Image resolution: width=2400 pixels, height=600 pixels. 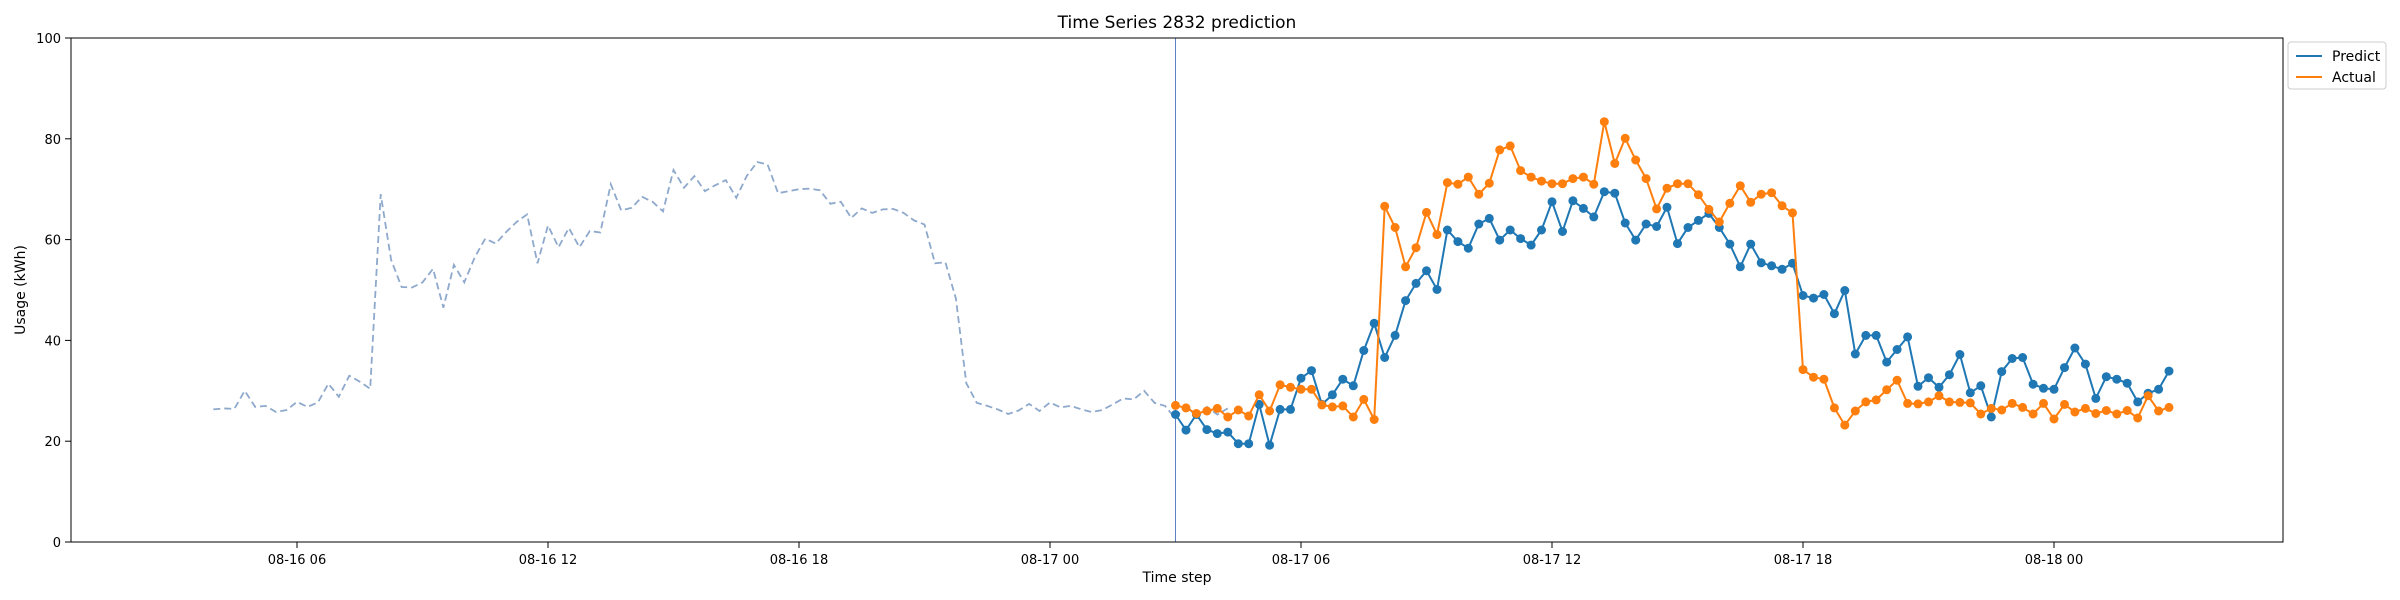 I want to click on y-axis-label: Usage (kWh), so click(x=21, y=290).